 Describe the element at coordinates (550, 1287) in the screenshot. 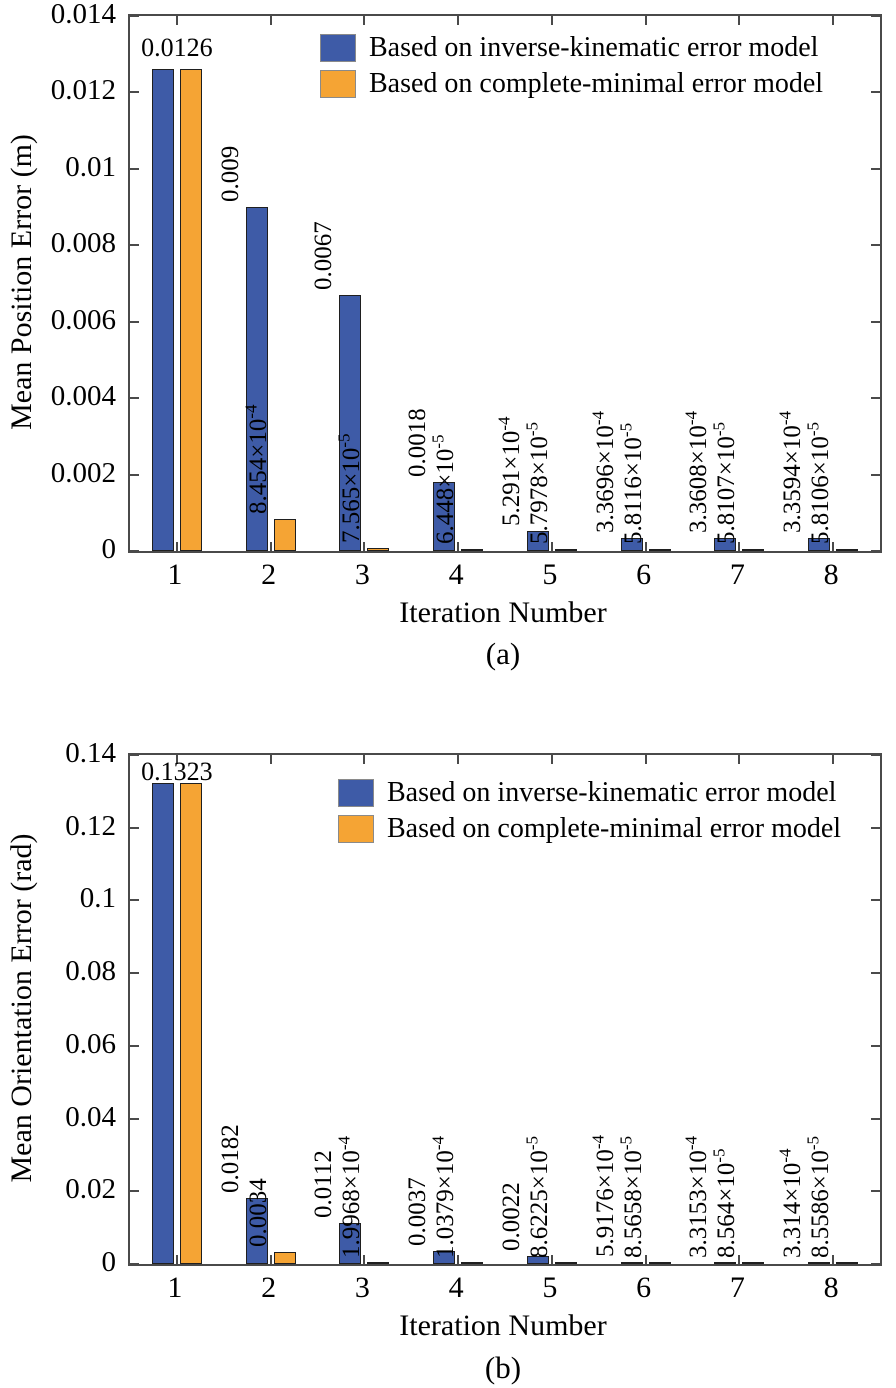

I see `x-tick-label: 5` at that location.